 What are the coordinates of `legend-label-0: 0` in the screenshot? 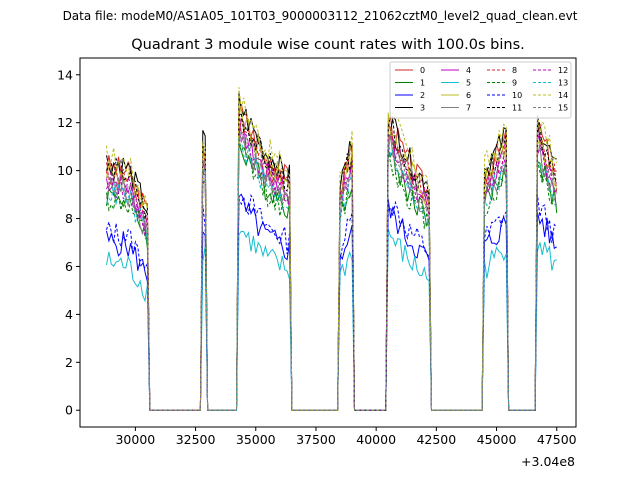 It's located at (422, 70).